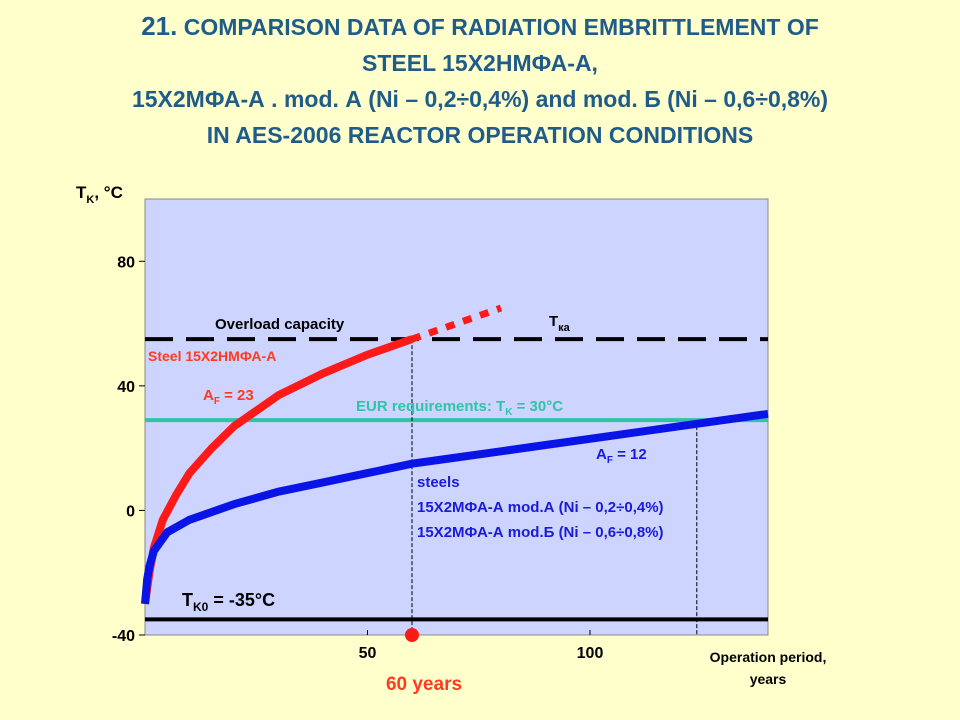 This screenshot has height=720, width=960. Describe the element at coordinates (412, 635) in the screenshot. I see `marker-60-years` at that location.